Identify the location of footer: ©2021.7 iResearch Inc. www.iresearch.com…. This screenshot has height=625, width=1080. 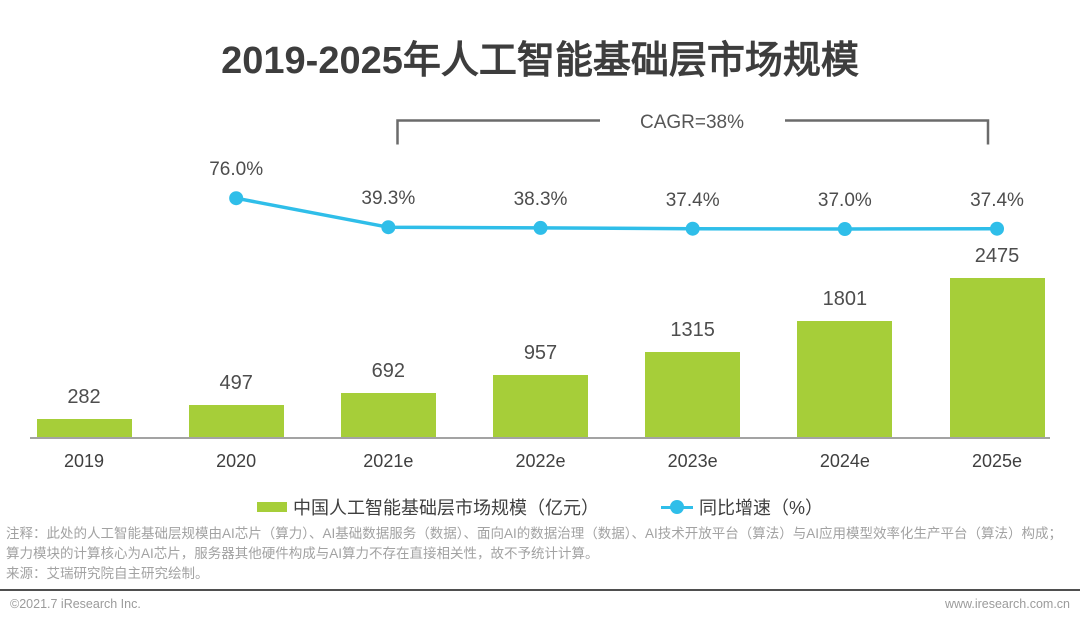
(540, 604).